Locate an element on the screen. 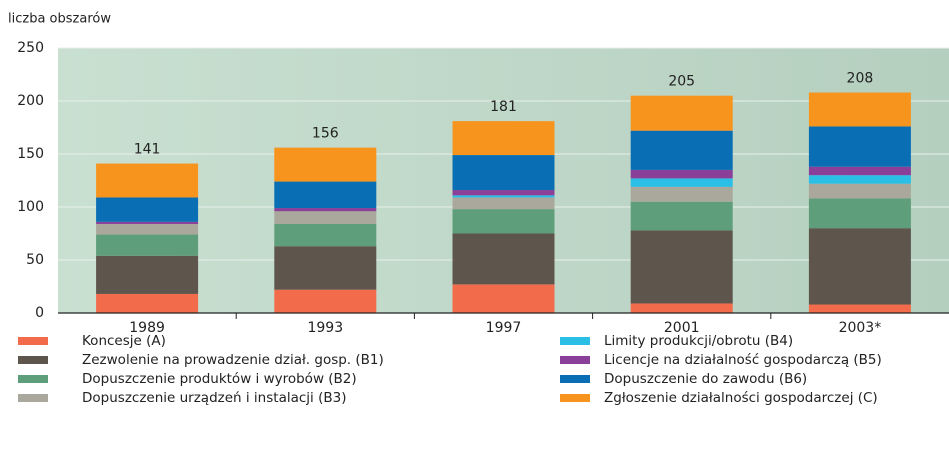  y-tick-label: 250 is located at coordinates (30, 48).